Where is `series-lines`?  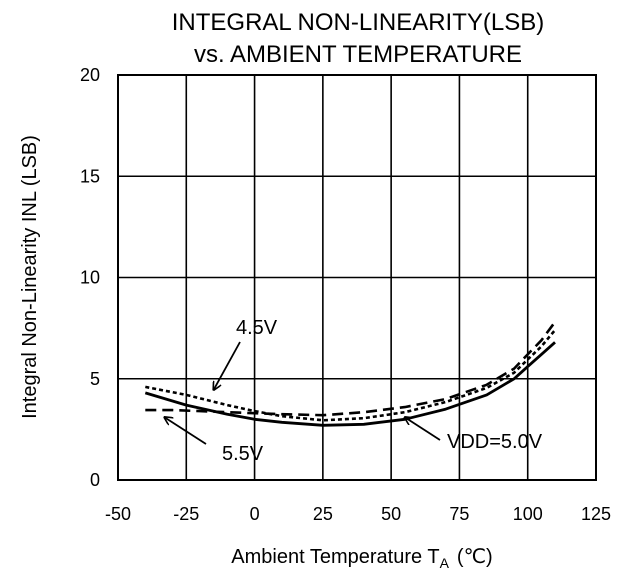
series-lines is located at coordinates (350, 374).